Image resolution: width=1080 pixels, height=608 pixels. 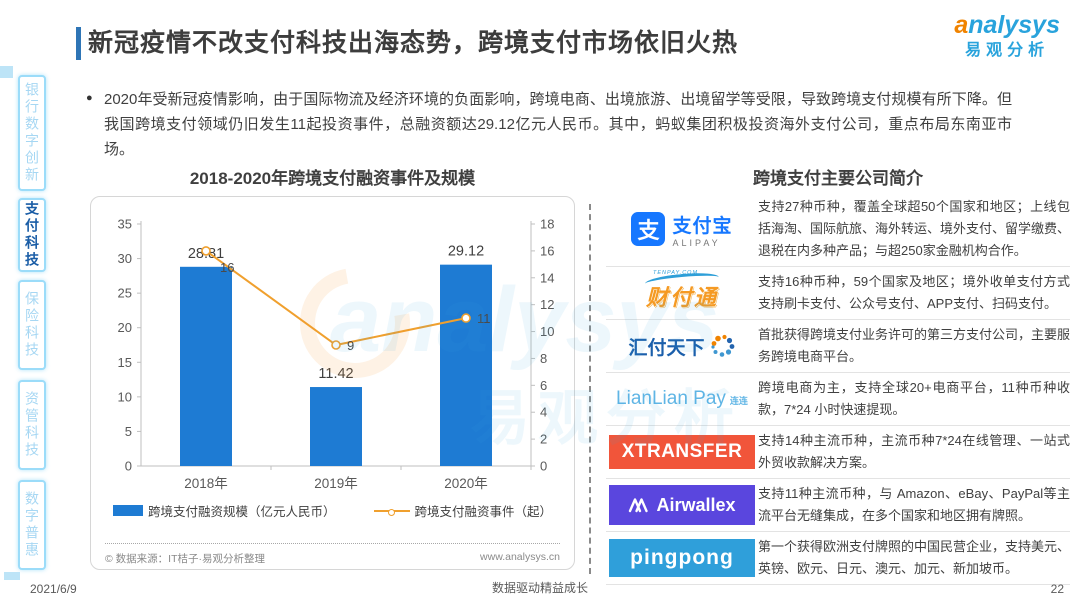 I want to click on legend-line-swatch-icon, so click(x=391, y=512).